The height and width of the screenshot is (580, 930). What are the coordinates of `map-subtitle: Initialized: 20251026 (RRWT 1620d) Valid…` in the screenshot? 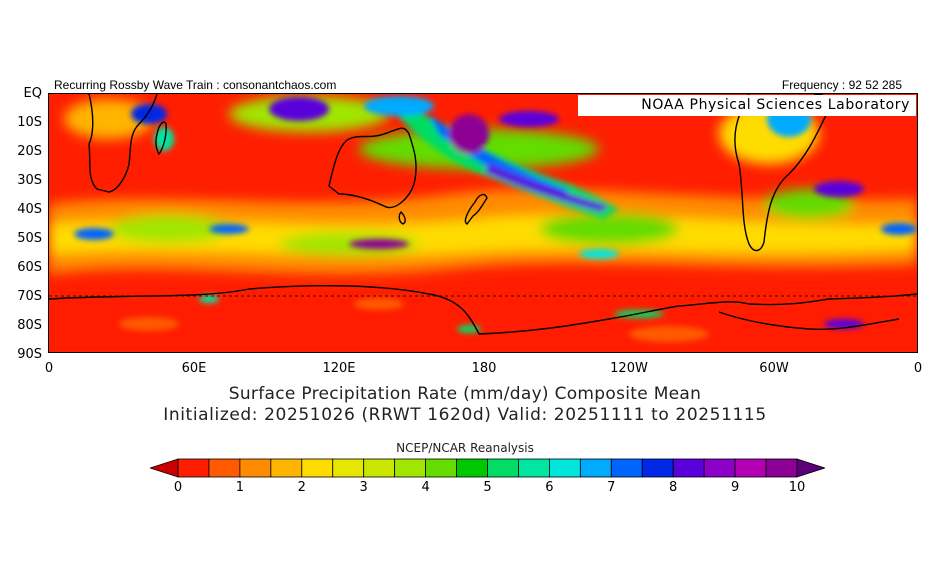 It's located at (465, 415).